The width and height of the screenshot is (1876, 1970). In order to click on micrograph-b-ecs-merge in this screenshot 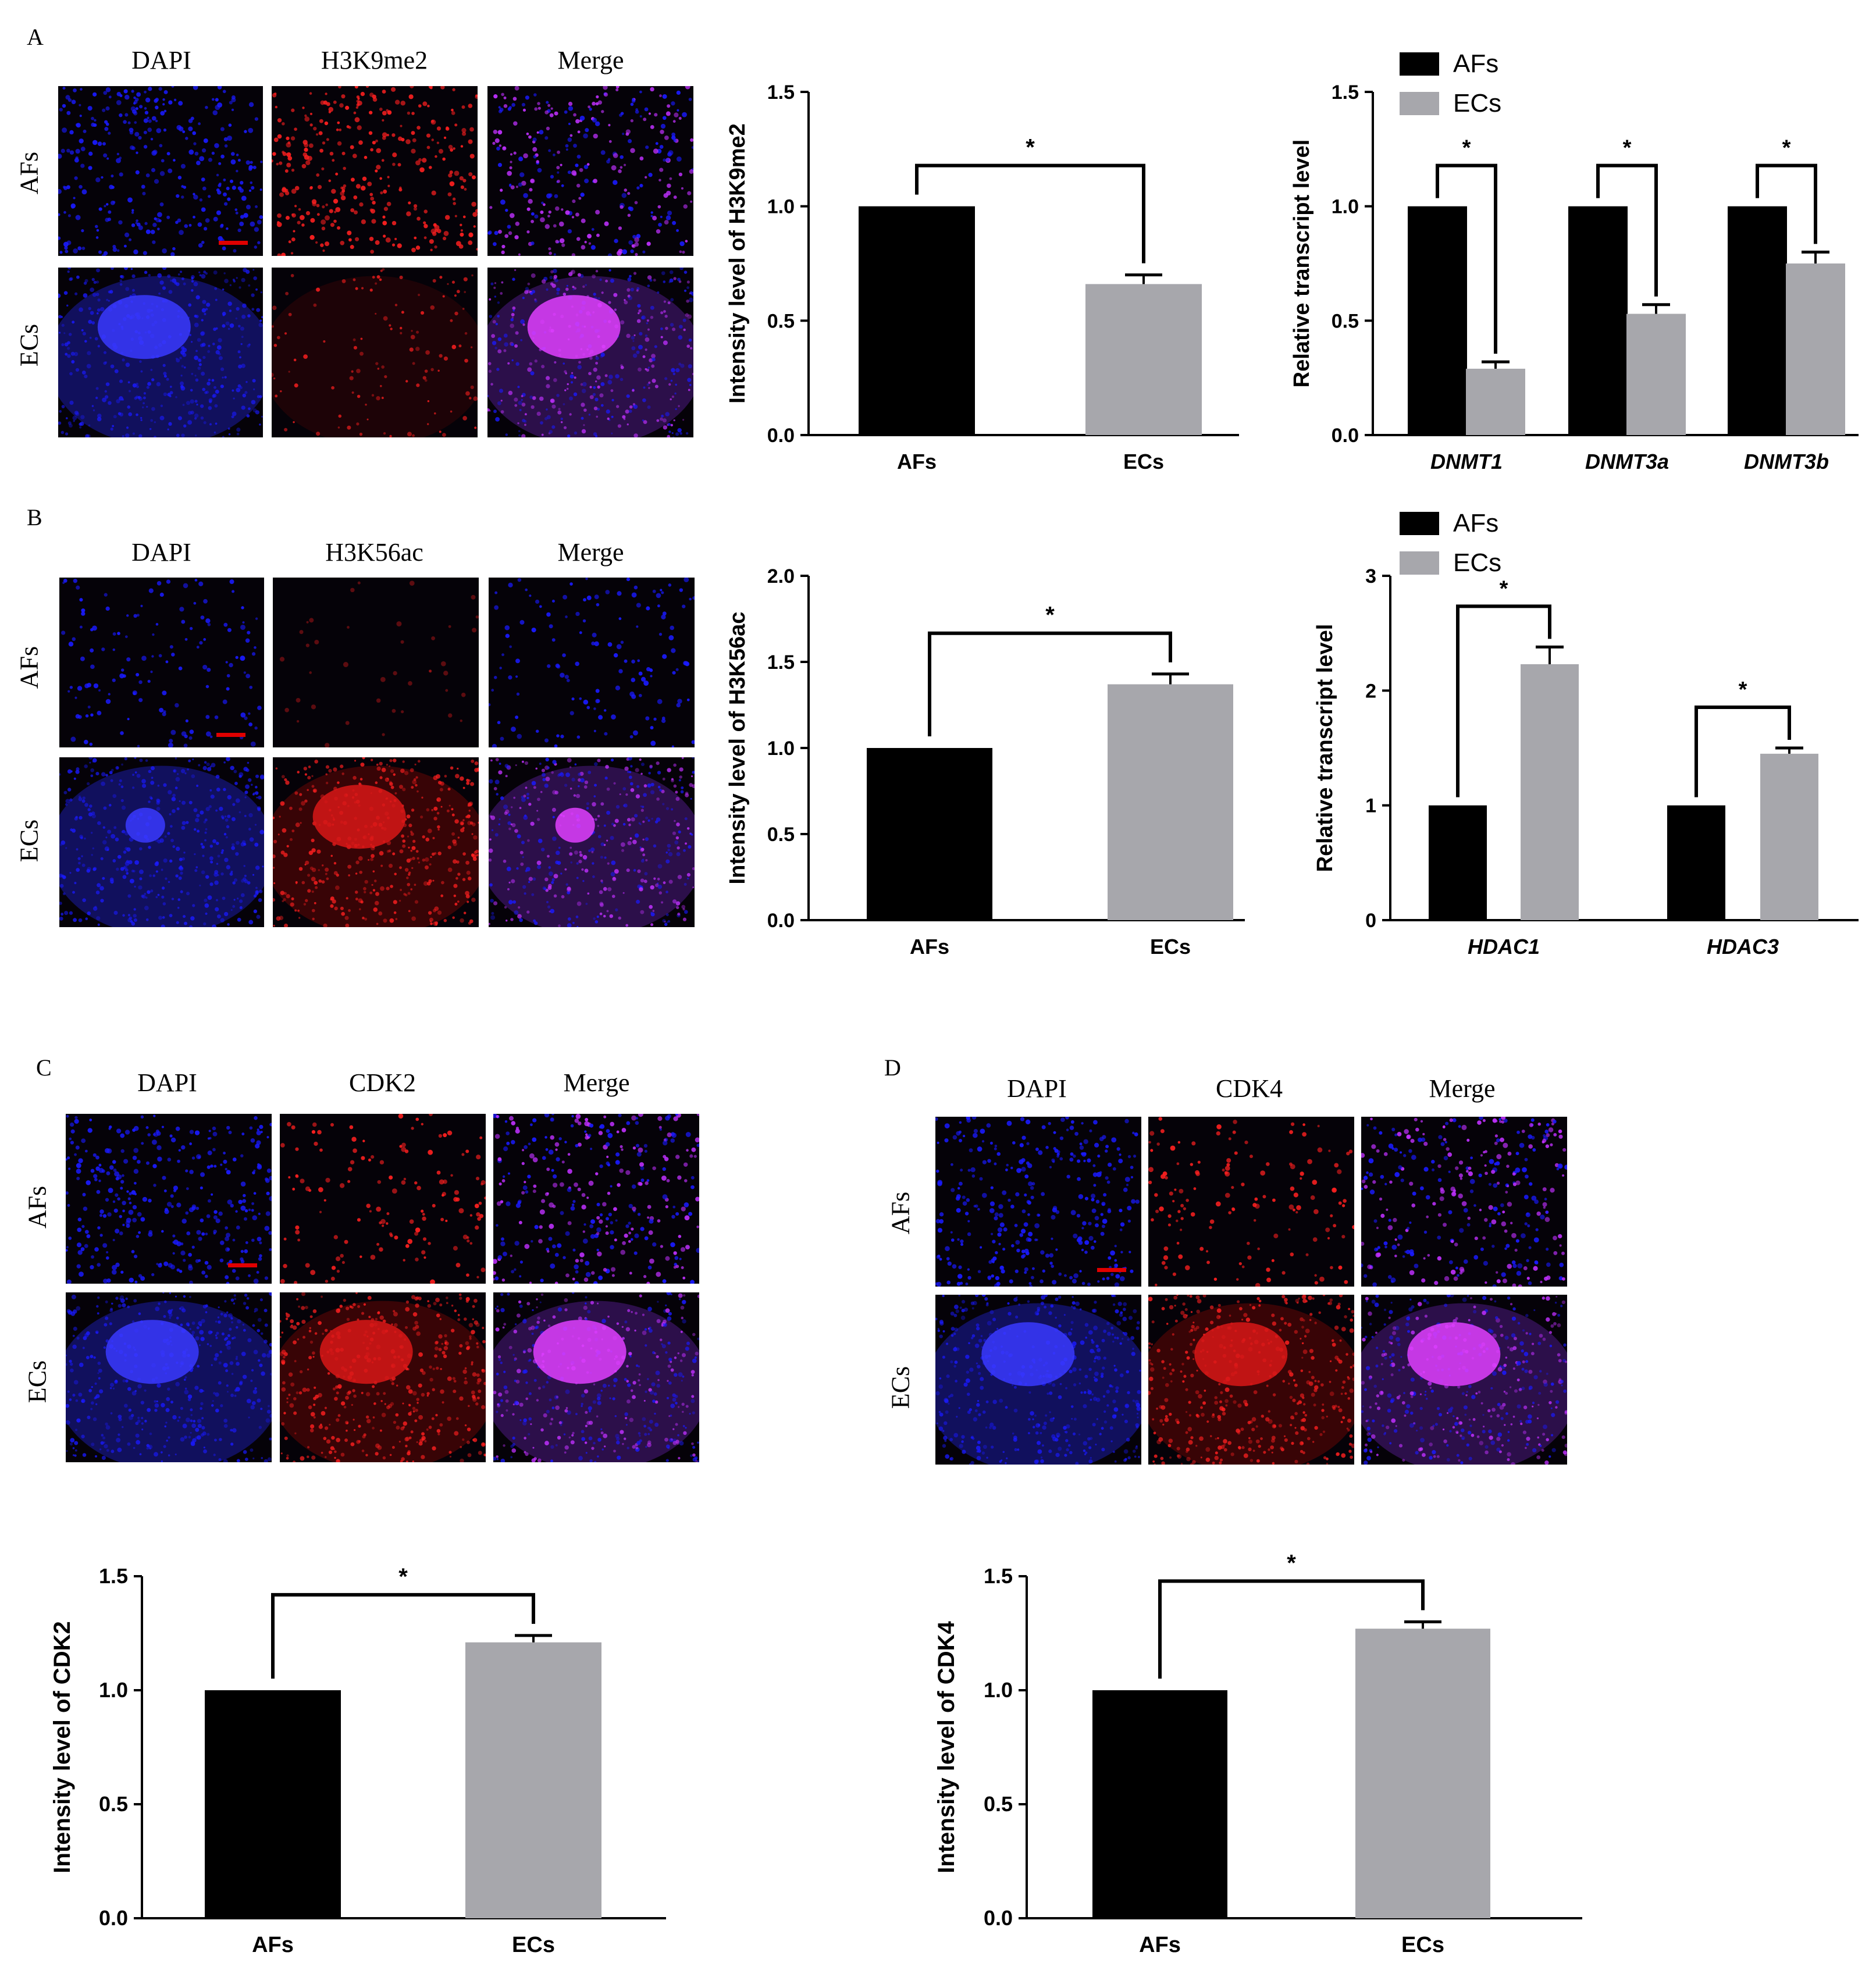, I will do `click(592, 842)`.